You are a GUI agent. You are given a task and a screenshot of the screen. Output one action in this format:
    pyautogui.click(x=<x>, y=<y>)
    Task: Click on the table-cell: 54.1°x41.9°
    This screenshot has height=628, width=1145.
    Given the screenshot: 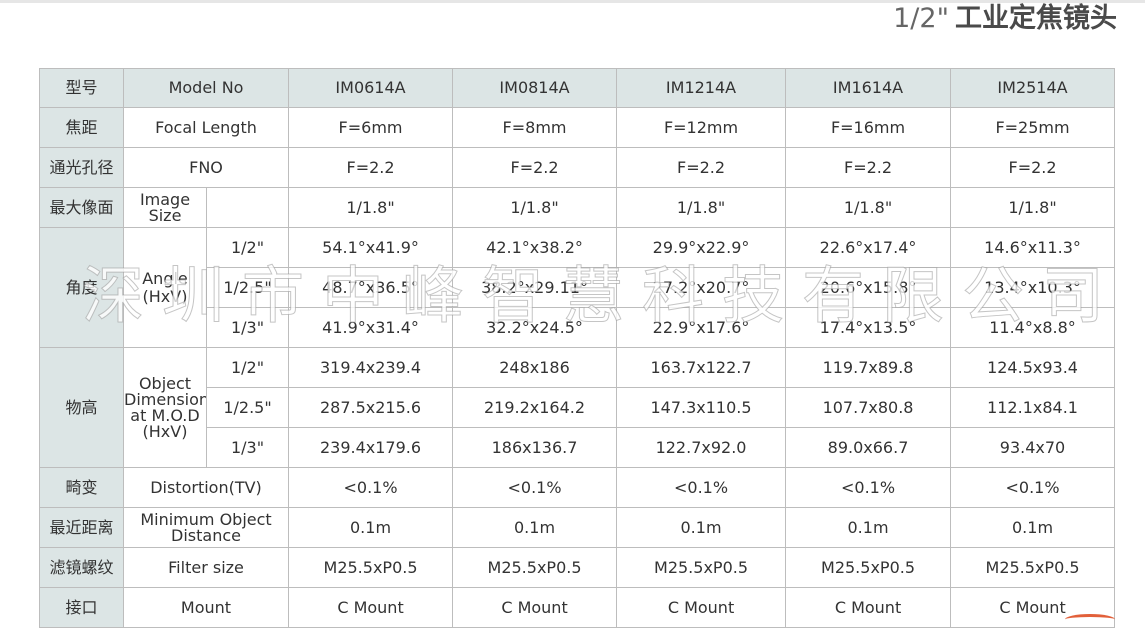 What is the action you would take?
    pyautogui.click(x=371, y=247)
    